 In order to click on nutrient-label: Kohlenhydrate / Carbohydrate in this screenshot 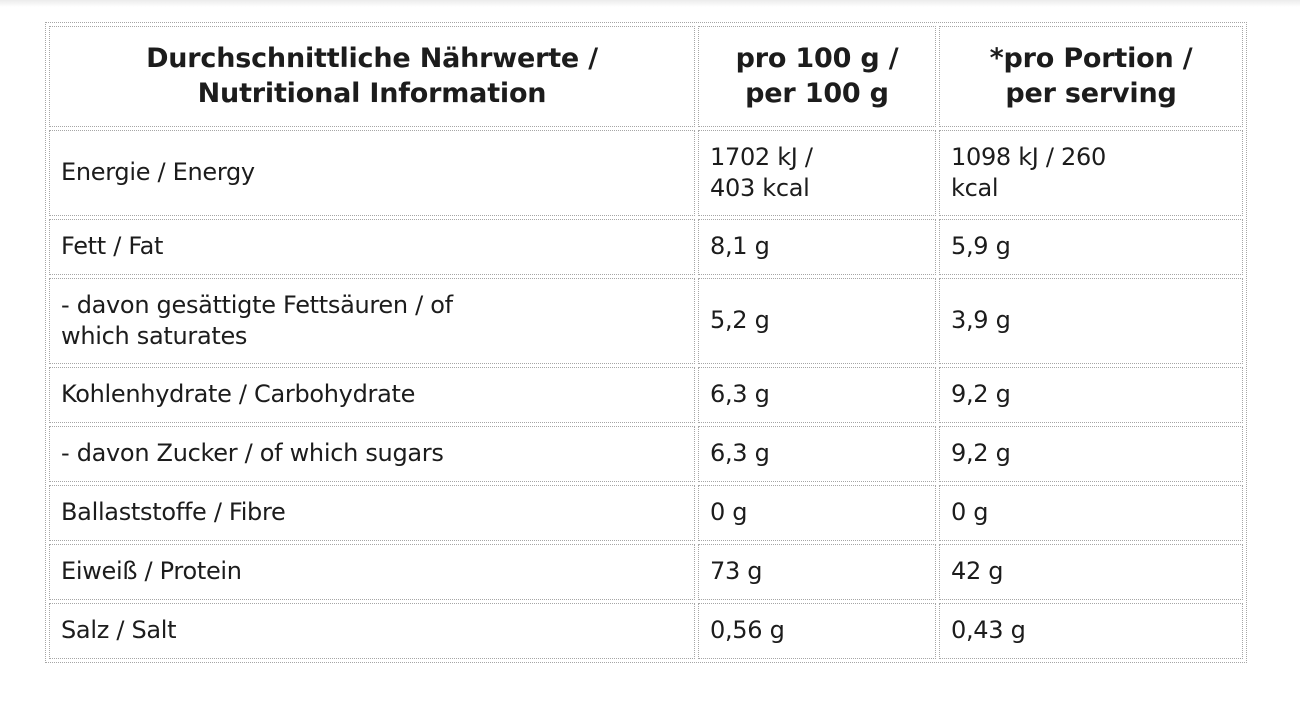, I will do `click(372, 394)`.